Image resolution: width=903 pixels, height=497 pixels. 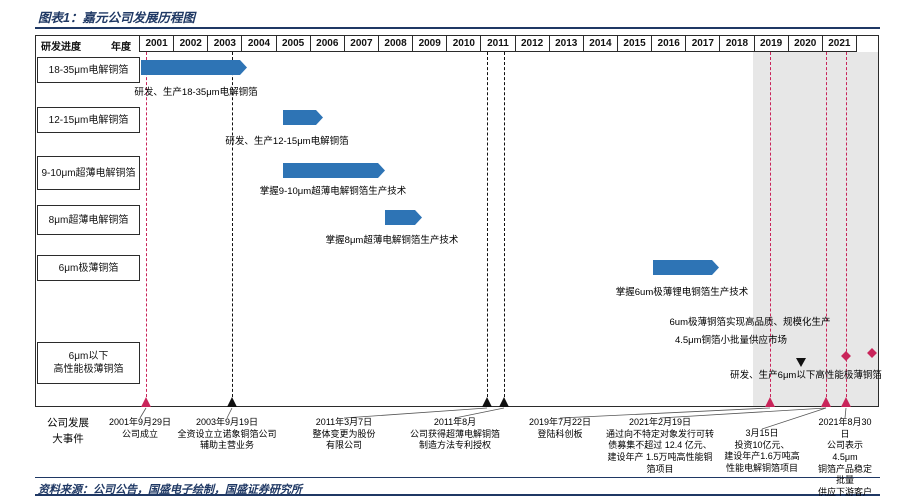 I want to click on row-label: 18-35μm电解铜箔, so click(x=88, y=70).